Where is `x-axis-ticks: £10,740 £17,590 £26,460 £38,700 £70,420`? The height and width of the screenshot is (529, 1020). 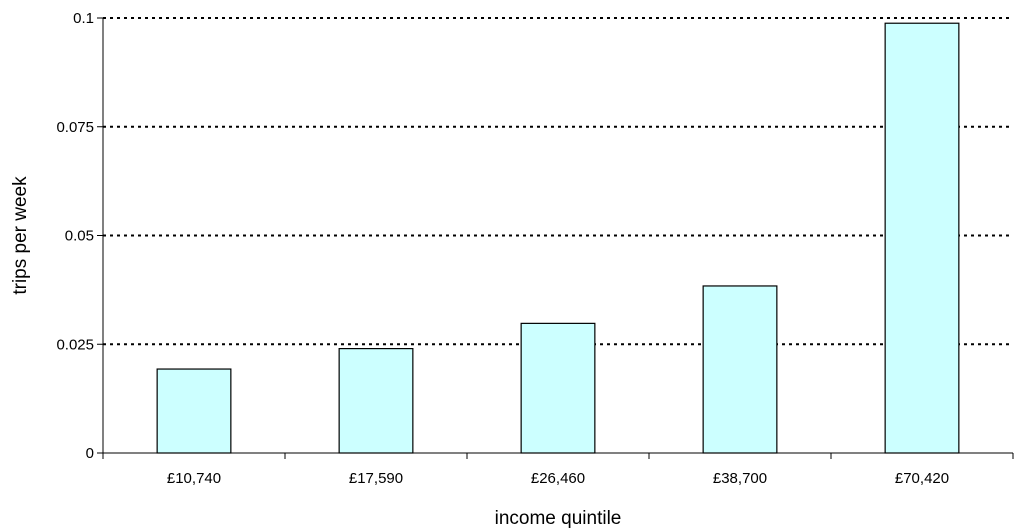
x-axis-ticks: £10,740 £17,590 £26,460 £38,700 £70,420 is located at coordinates (558, 470).